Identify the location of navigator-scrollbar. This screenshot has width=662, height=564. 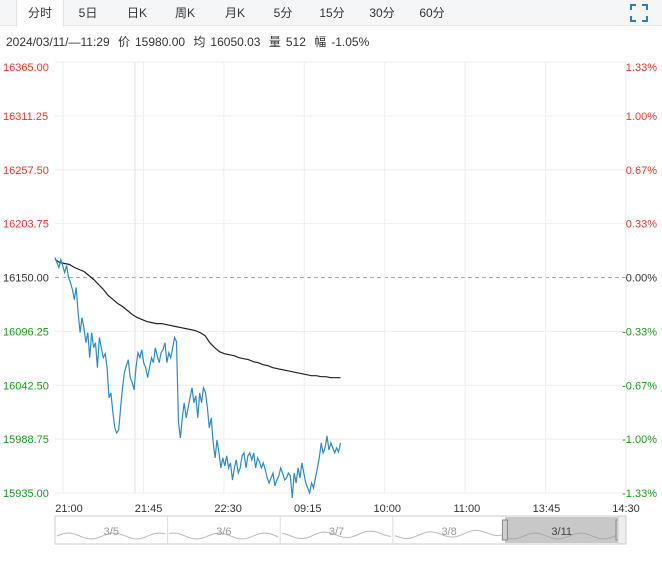
(622, 530).